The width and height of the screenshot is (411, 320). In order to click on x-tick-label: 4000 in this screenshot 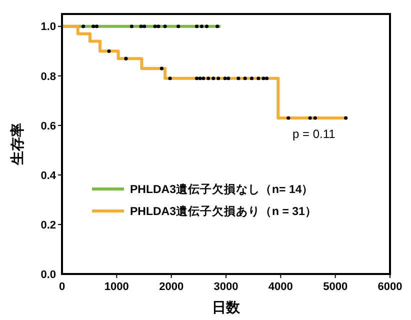, I will do `click(280, 287)`.